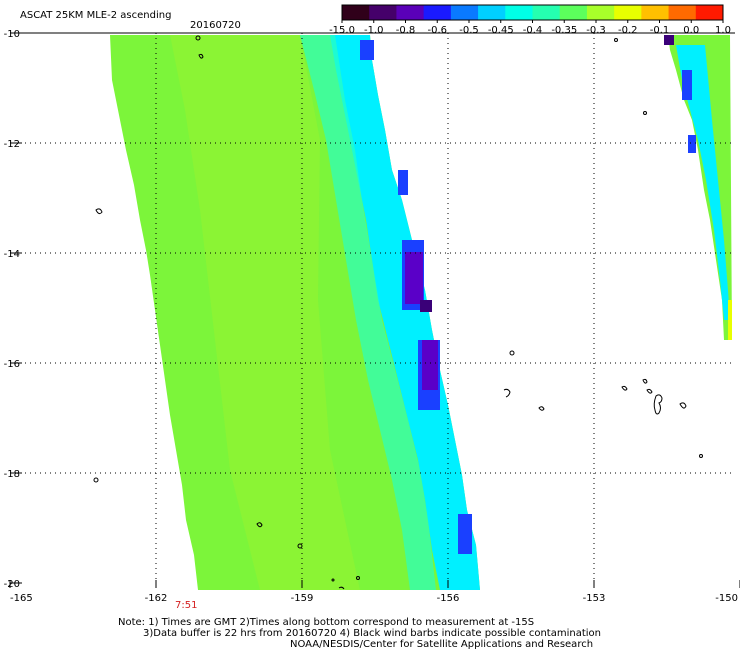 This screenshot has height=650, width=740. Describe the element at coordinates (660, 30) in the screenshot. I see `colorbar-label: -0.1` at that location.